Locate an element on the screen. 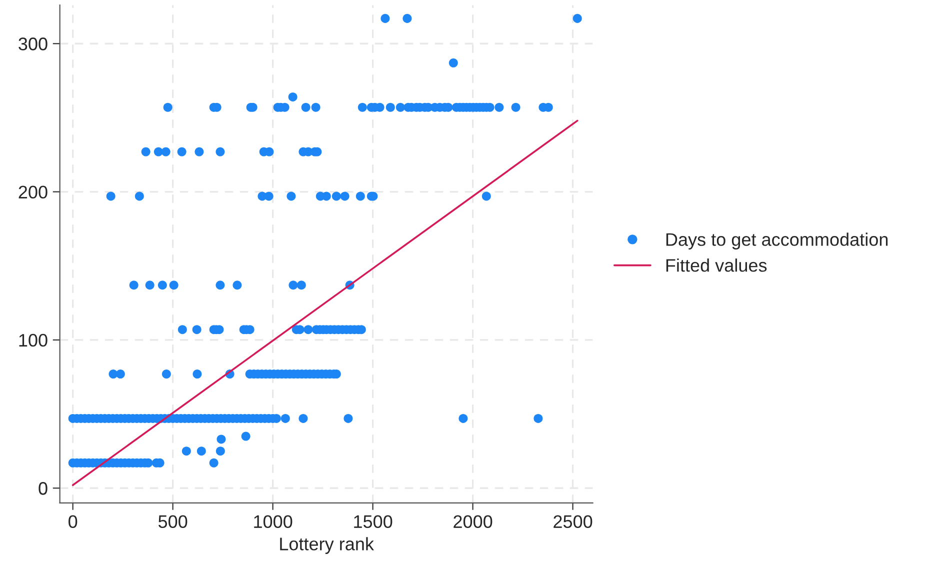 The height and width of the screenshot is (567, 935). x-tick-label: 500 is located at coordinates (173, 521).